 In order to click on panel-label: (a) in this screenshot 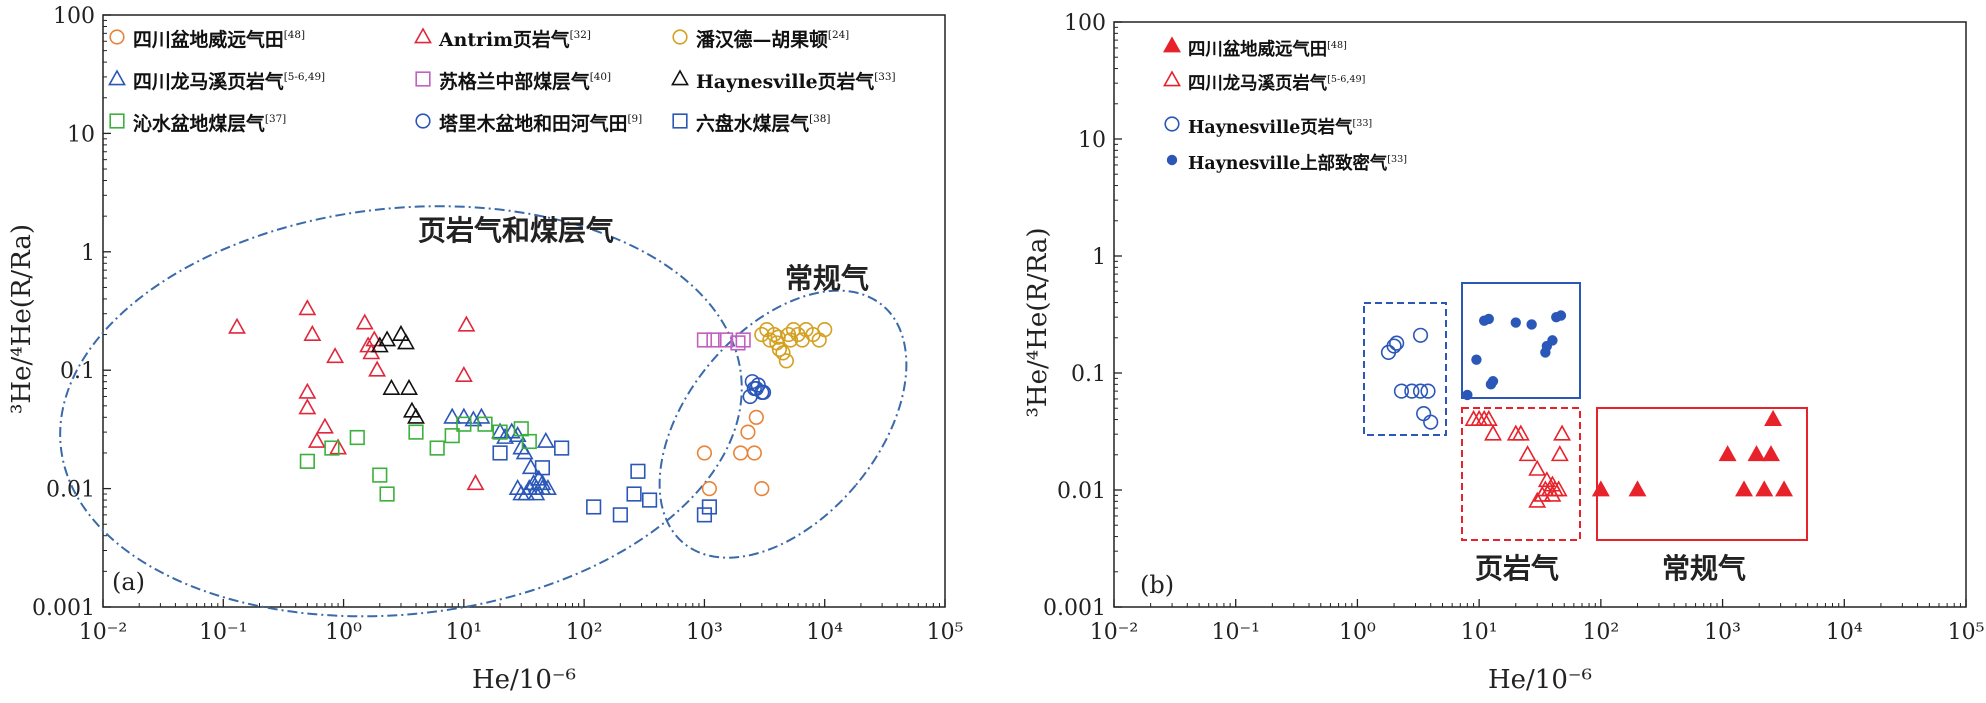, I will do `click(128, 582)`.